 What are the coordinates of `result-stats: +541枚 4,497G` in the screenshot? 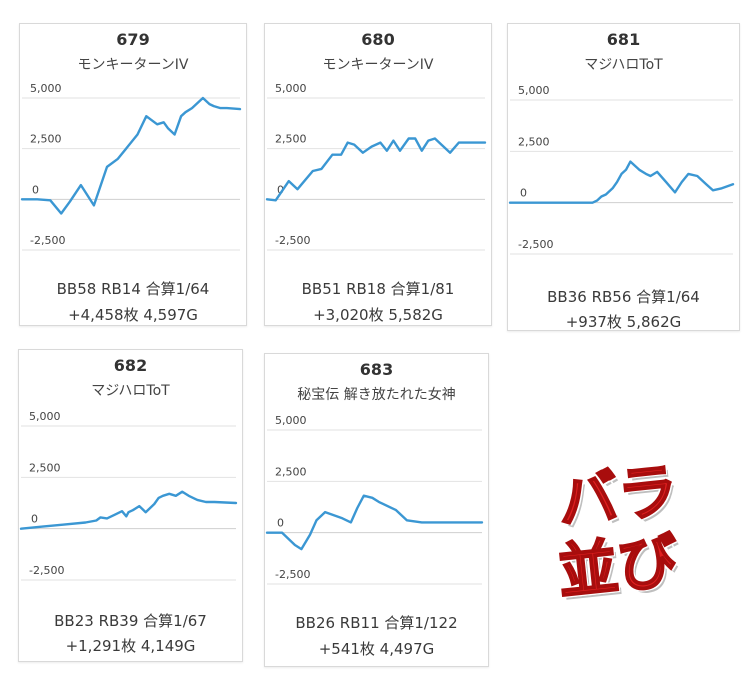 It's located at (376, 649).